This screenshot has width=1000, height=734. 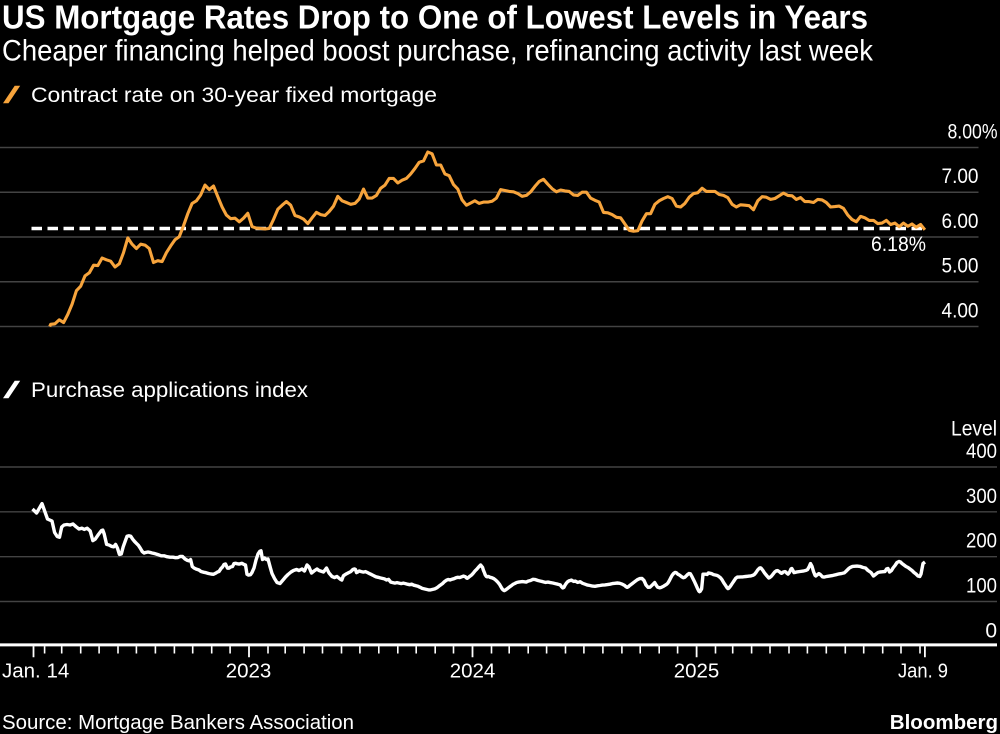 What do you see at coordinates (981, 586) in the screenshot?
I see `svg-text: 100` at bounding box center [981, 586].